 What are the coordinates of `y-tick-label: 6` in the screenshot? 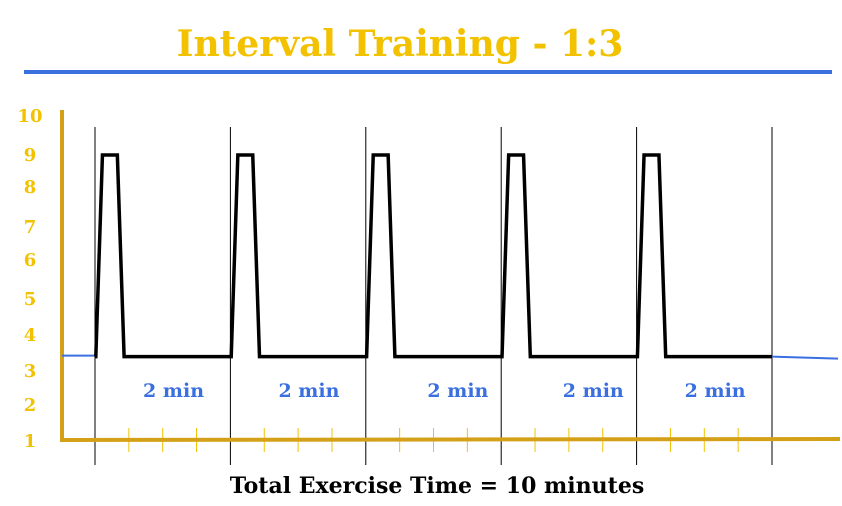 It's located at (30, 260).